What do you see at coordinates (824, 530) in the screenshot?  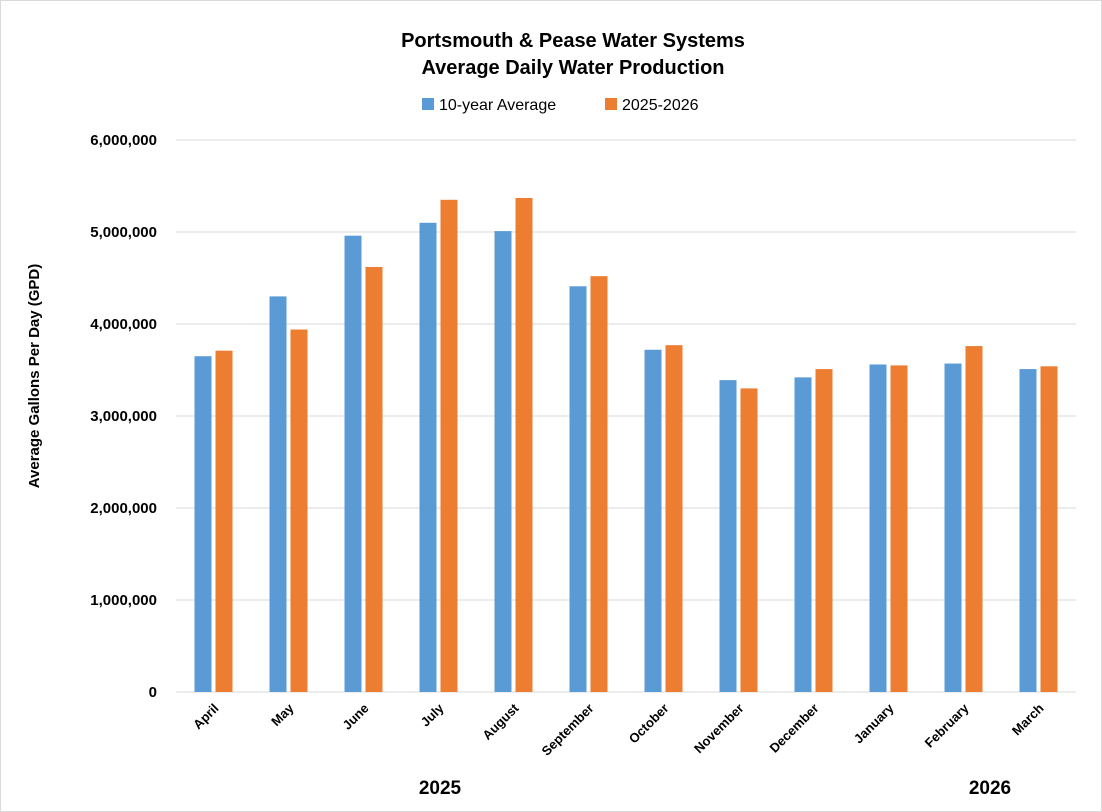 I see `bar-2025-2026-december` at bounding box center [824, 530].